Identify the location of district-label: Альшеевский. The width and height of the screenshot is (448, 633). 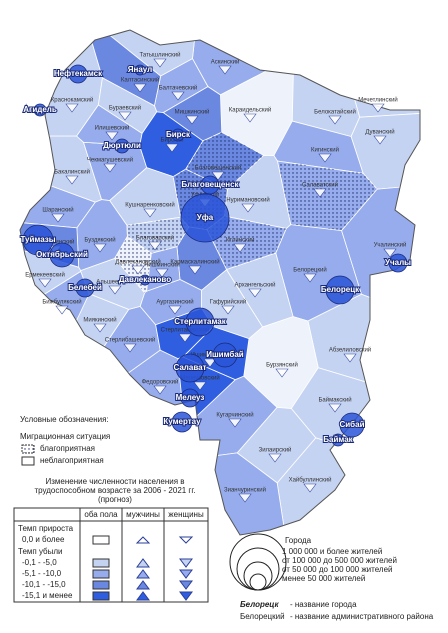
(115, 282).